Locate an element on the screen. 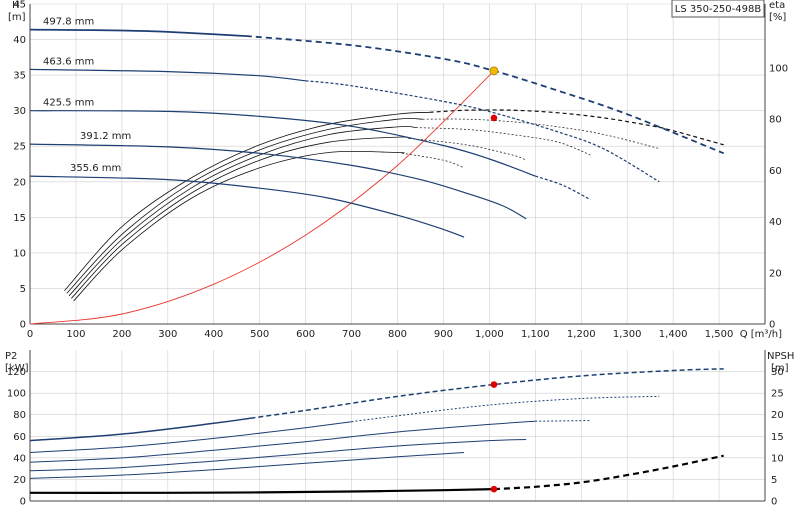 The image size is (800, 520). eta-tick-label: 60 is located at coordinates (775, 171).